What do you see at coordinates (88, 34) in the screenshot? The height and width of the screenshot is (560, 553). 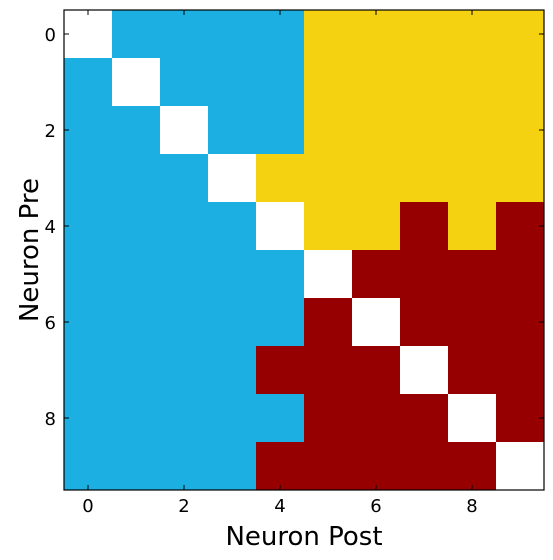 I see `heatmap-cell-r0-c0` at bounding box center [88, 34].